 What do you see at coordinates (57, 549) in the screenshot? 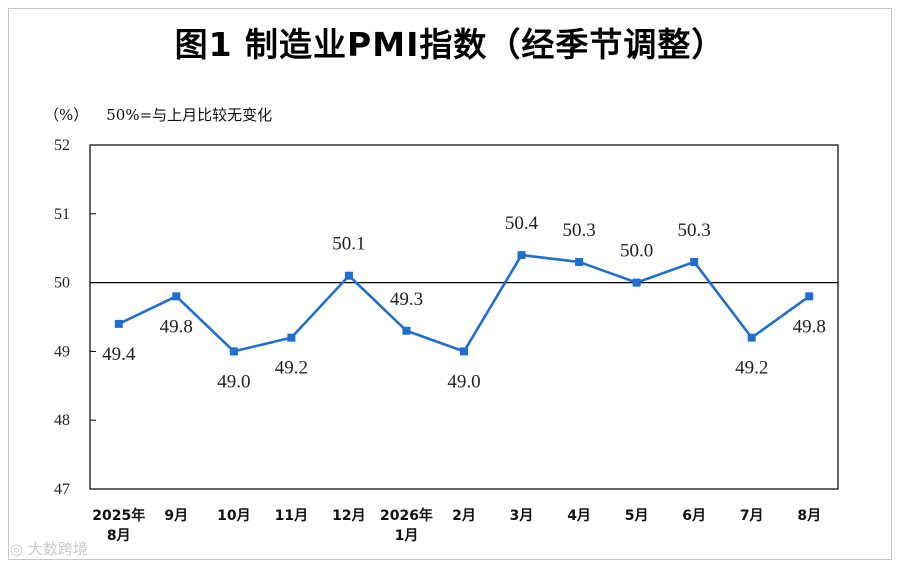
I see `watermark-text: 大数跨境` at bounding box center [57, 549].